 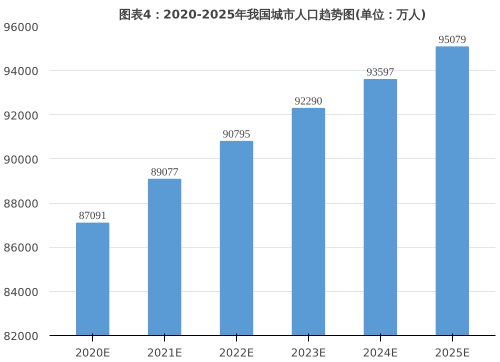 I want to click on y-tick-label: 96000, so click(x=21, y=27).